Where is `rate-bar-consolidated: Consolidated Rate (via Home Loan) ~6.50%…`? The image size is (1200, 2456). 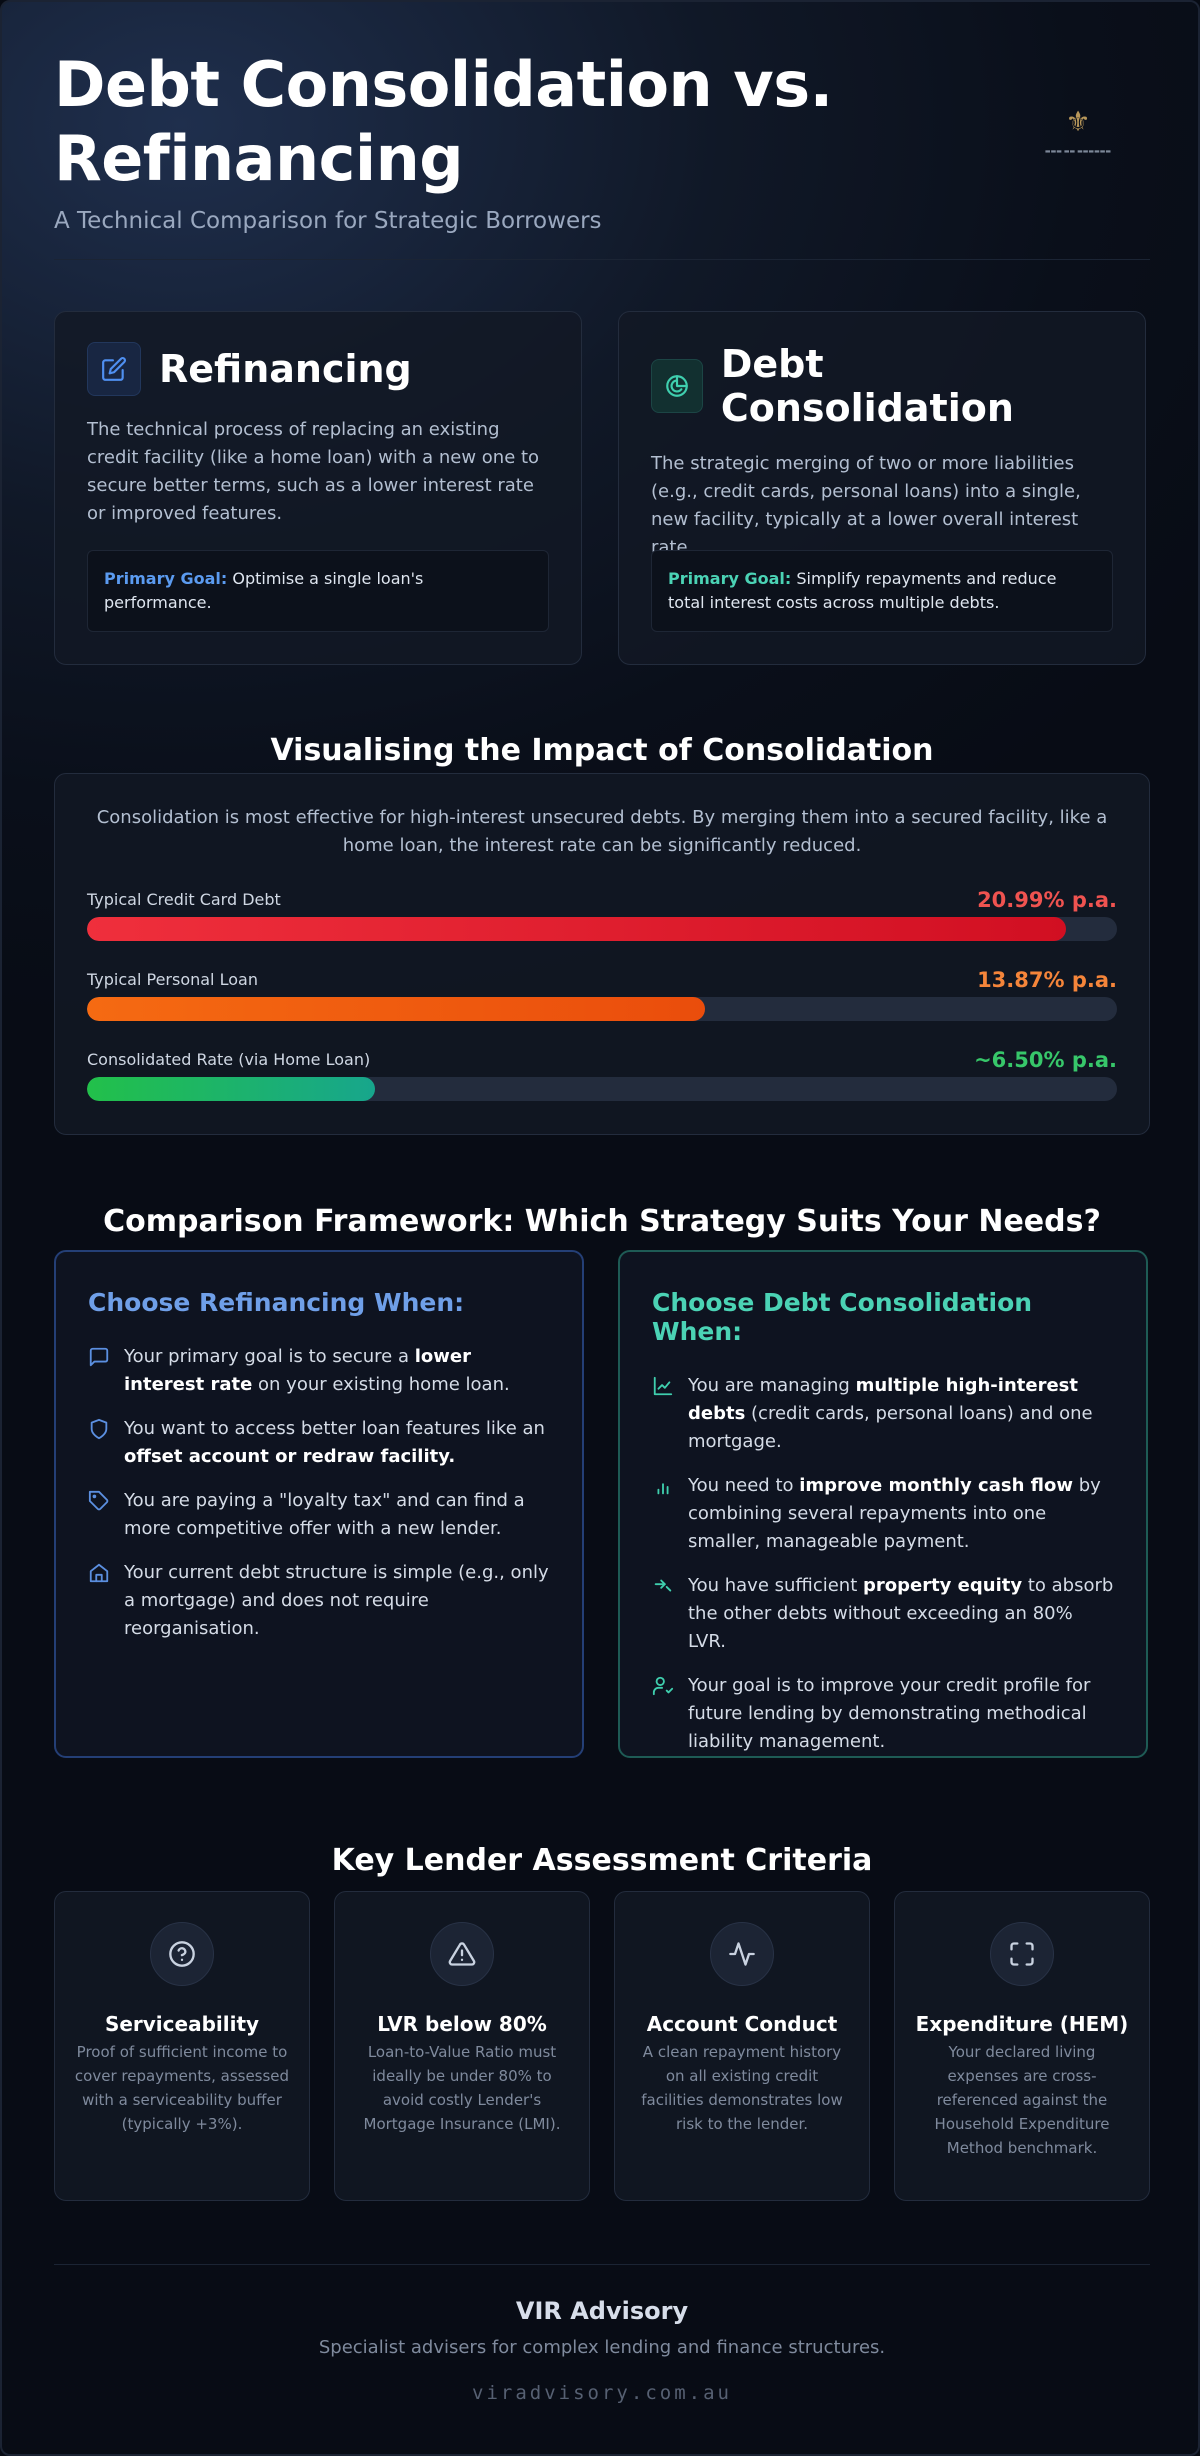 rate-bar-consolidated: Consolidated Rate (via Home Loan) ~6.50%… is located at coordinates (602, 1079).